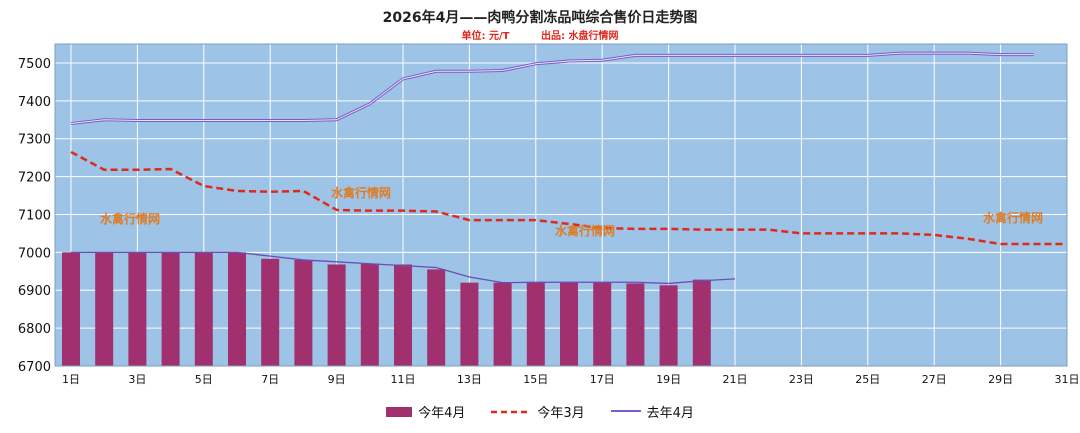  What do you see at coordinates (602, 379) in the screenshot?
I see `x-tick-label: 17日` at bounding box center [602, 379].